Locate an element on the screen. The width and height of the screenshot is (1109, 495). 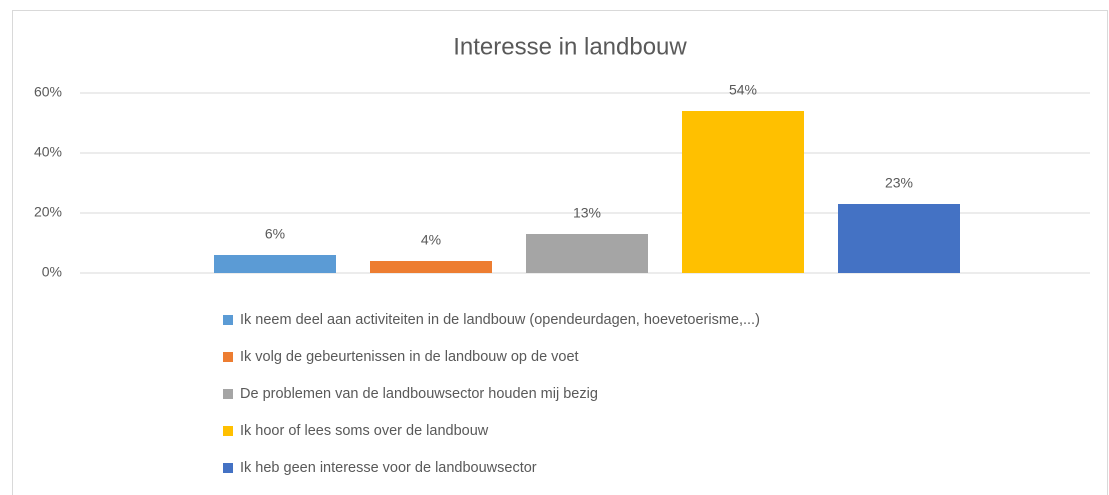
data-label: 54% is located at coordinates (743, 90).